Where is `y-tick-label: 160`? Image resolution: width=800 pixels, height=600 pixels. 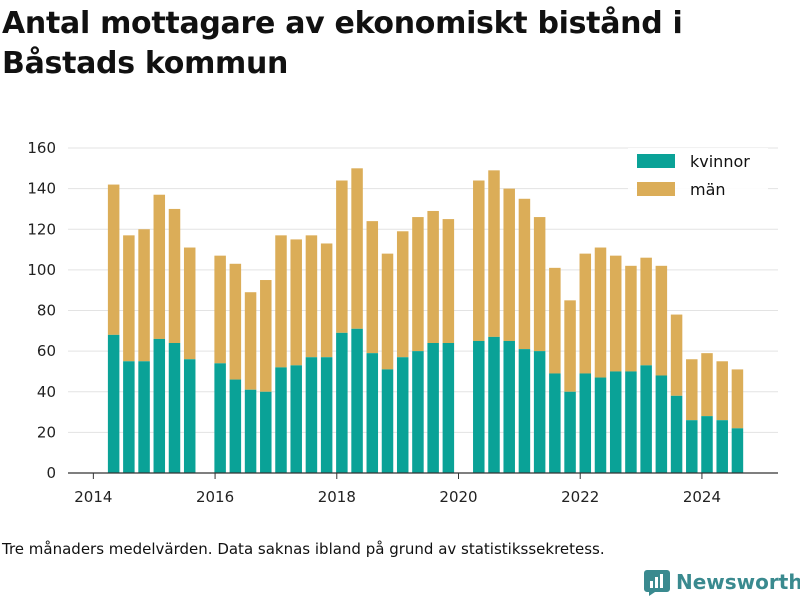
y-tick-label: 160 is located at coordinates (41, 148).